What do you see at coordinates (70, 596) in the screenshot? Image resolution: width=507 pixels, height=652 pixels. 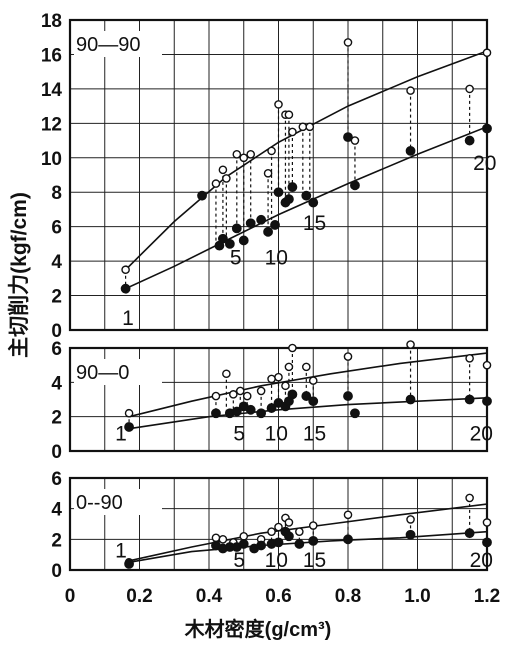 I see `x-tick-label: 0` at bounding box center [70, 596].